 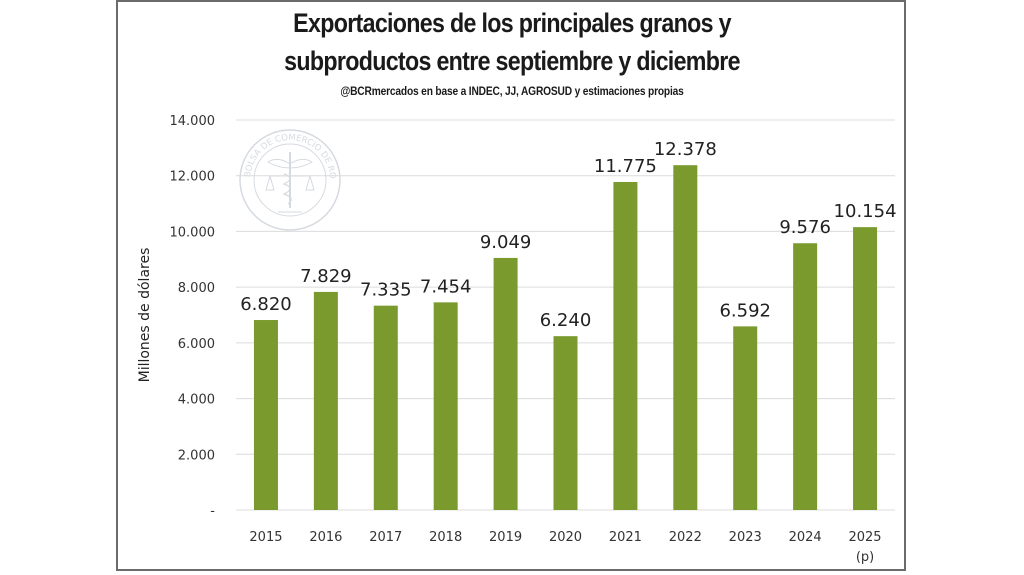 I want to click on x-tick-label: 2016, so click(x=325, y=537).